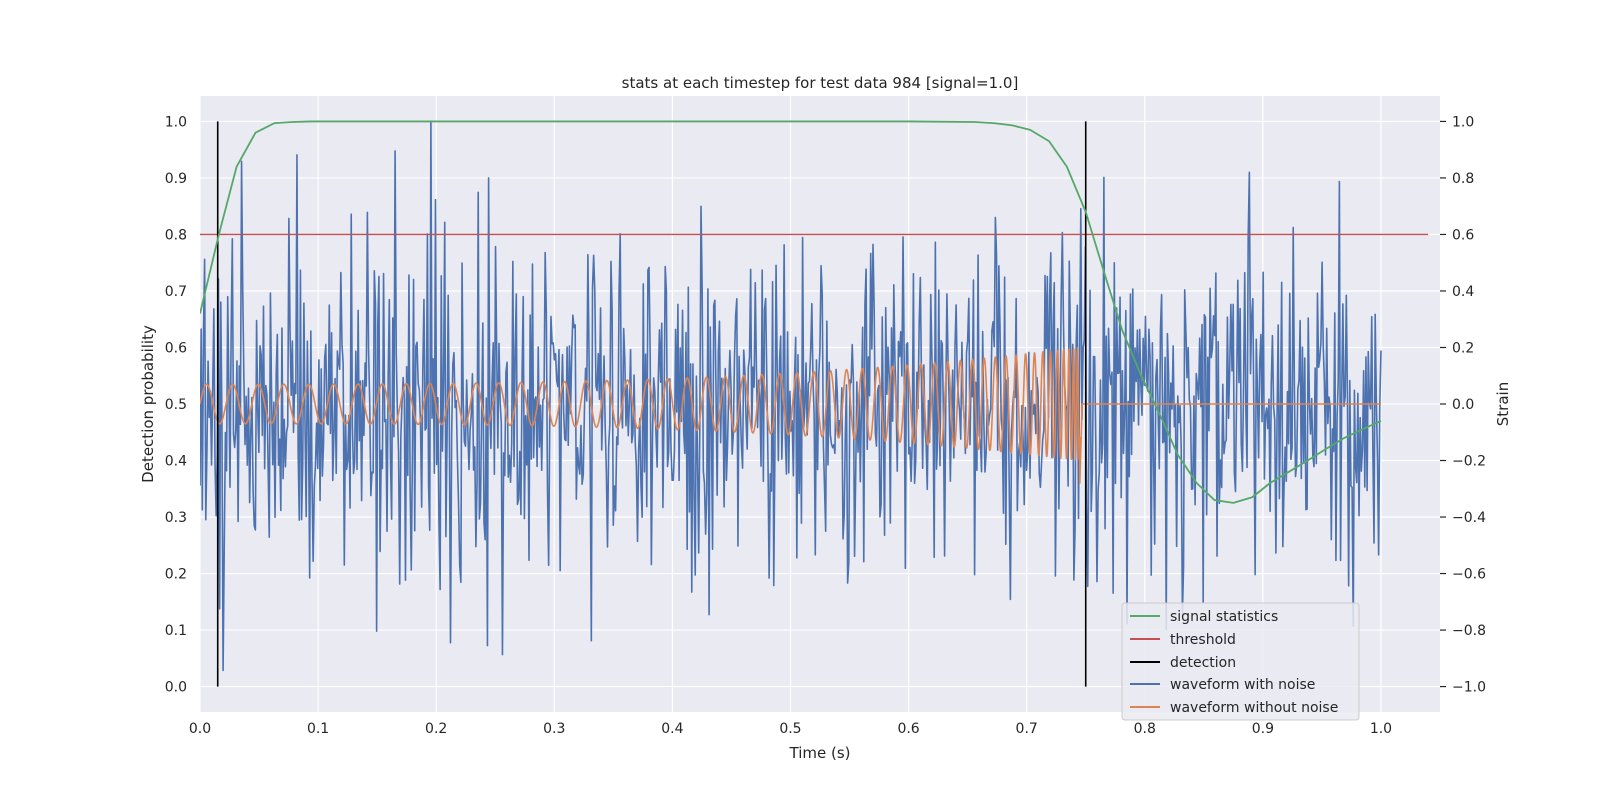 Image resolution: width=1600 pixels, height=800 pixels. What do you see at coordinates (176, 462) in the screenshot?
I see `y-tick-label: 0.4` at bounding box center [176, 462].